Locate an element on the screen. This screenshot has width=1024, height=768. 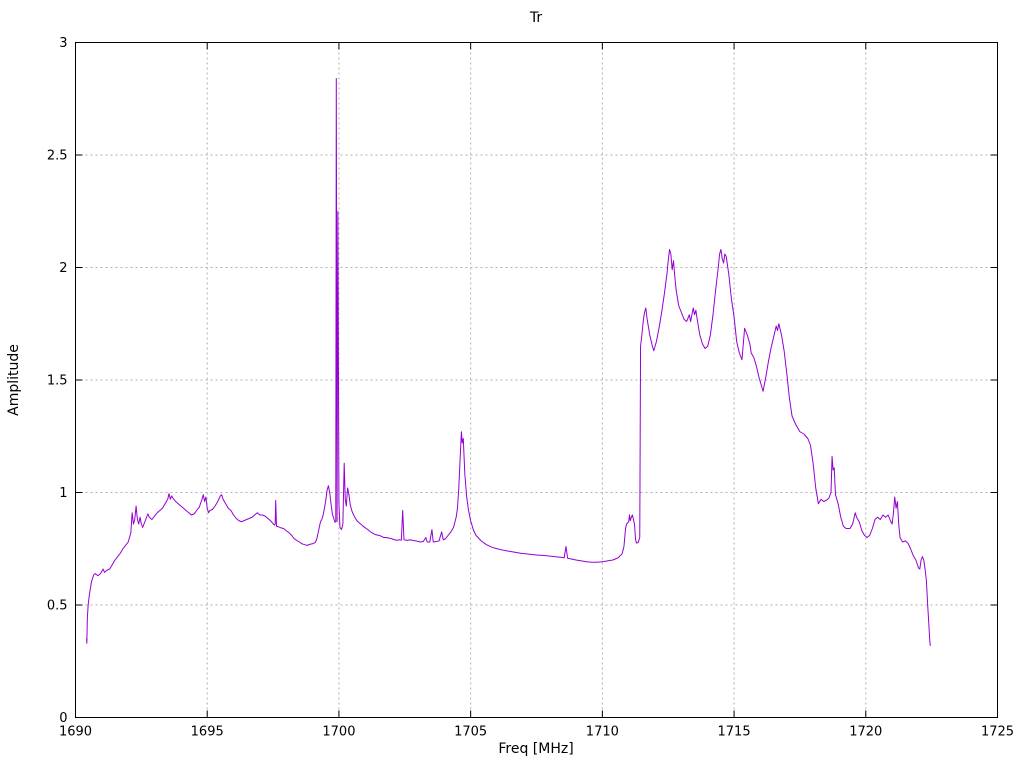
x-tick-label: 1705 is located at coordinates (470, 732).